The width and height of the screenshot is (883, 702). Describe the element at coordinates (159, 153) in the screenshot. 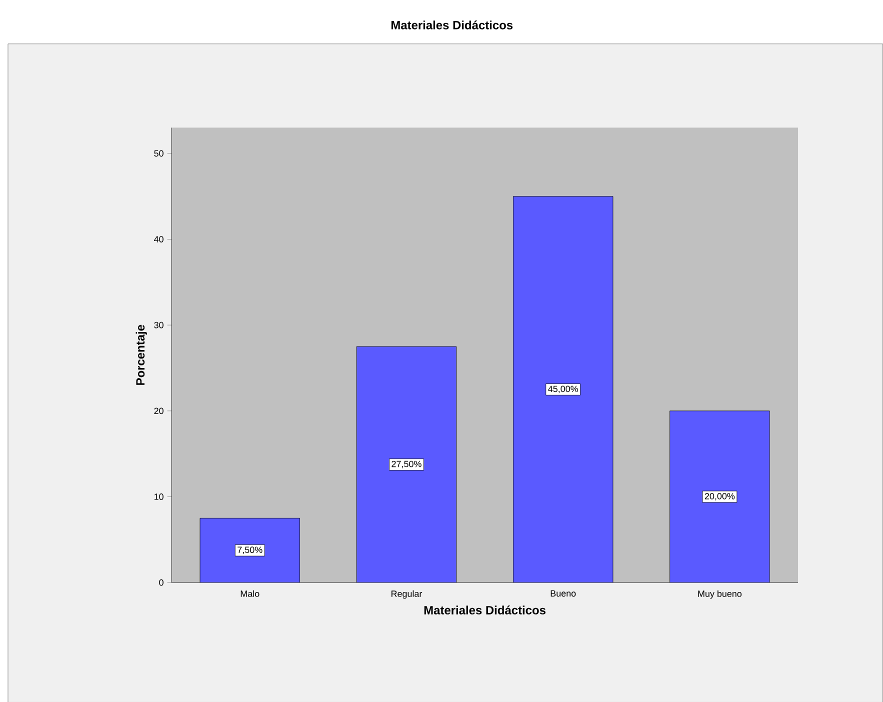

I see `y-tick-label: 50` at that location.